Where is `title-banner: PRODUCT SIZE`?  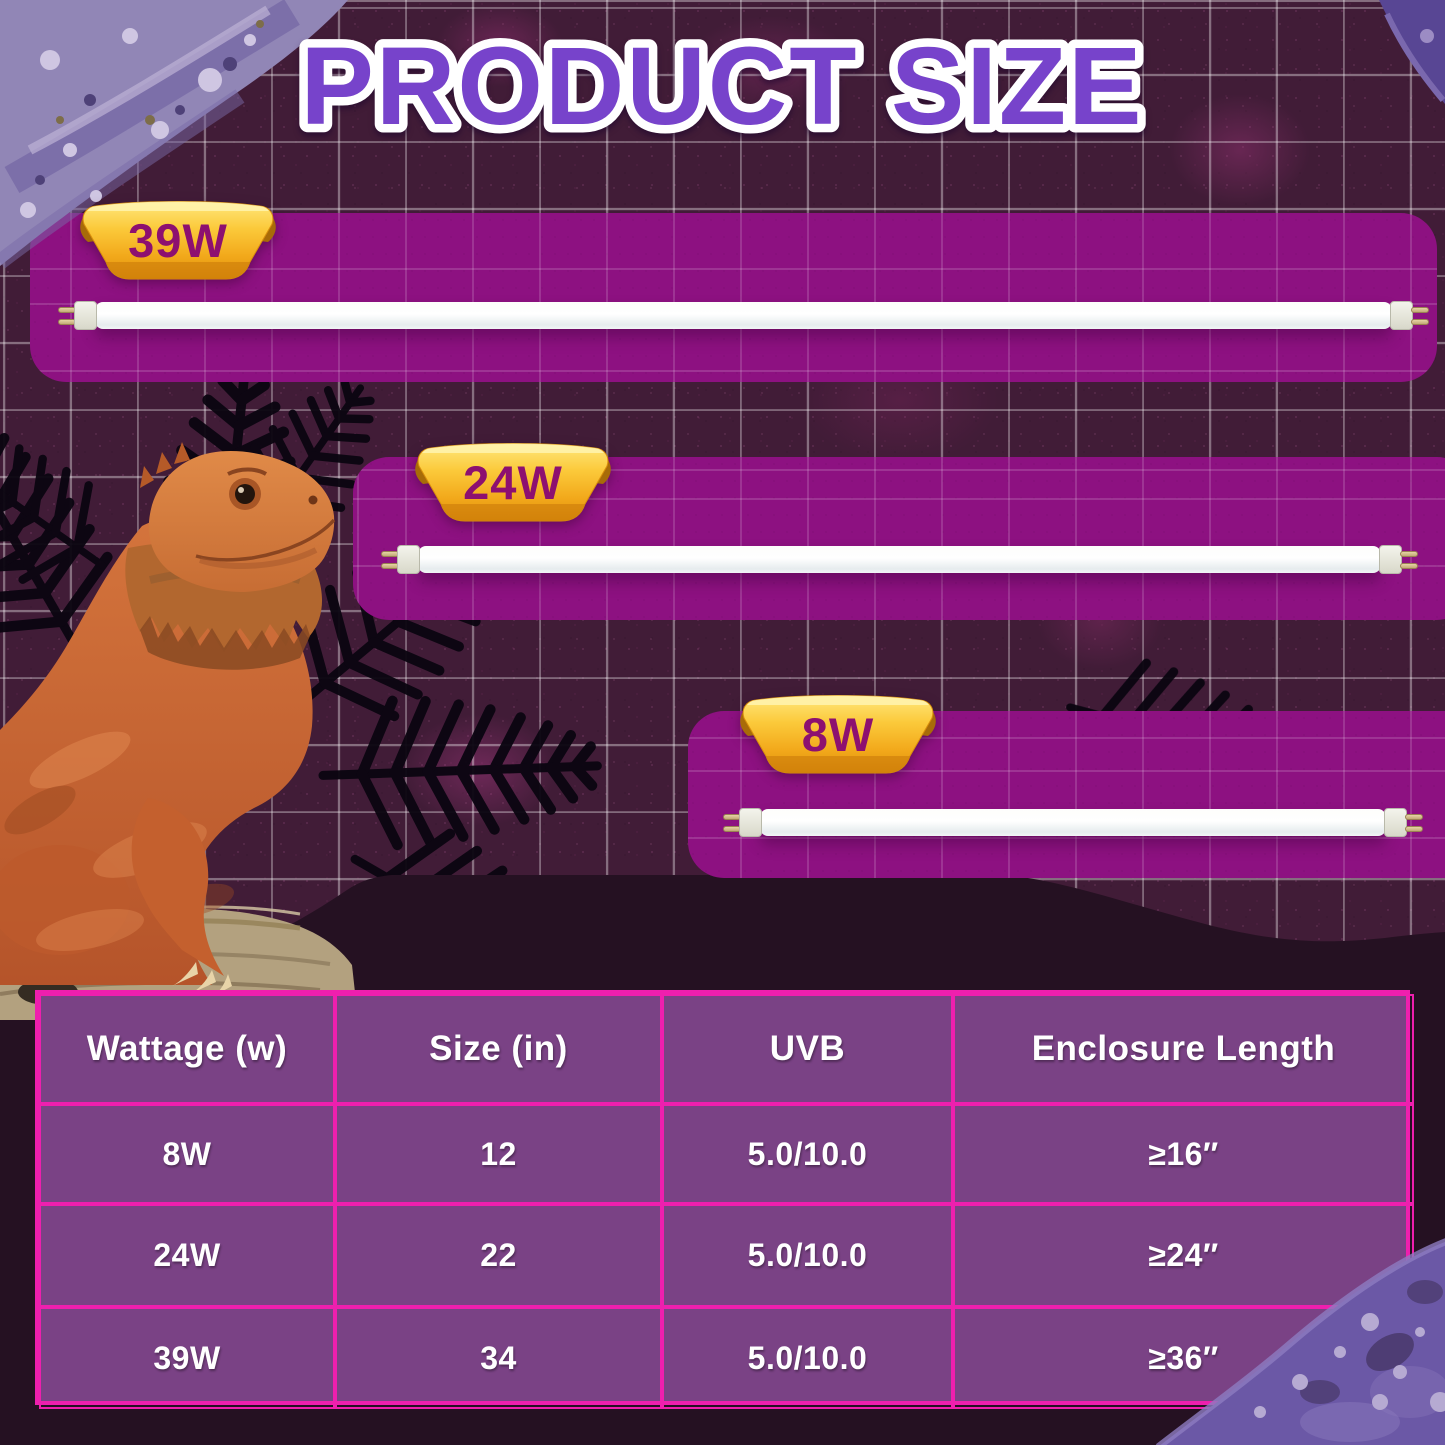
title-banner: PRODUCT SIZE is located at coordinates (721, 87).